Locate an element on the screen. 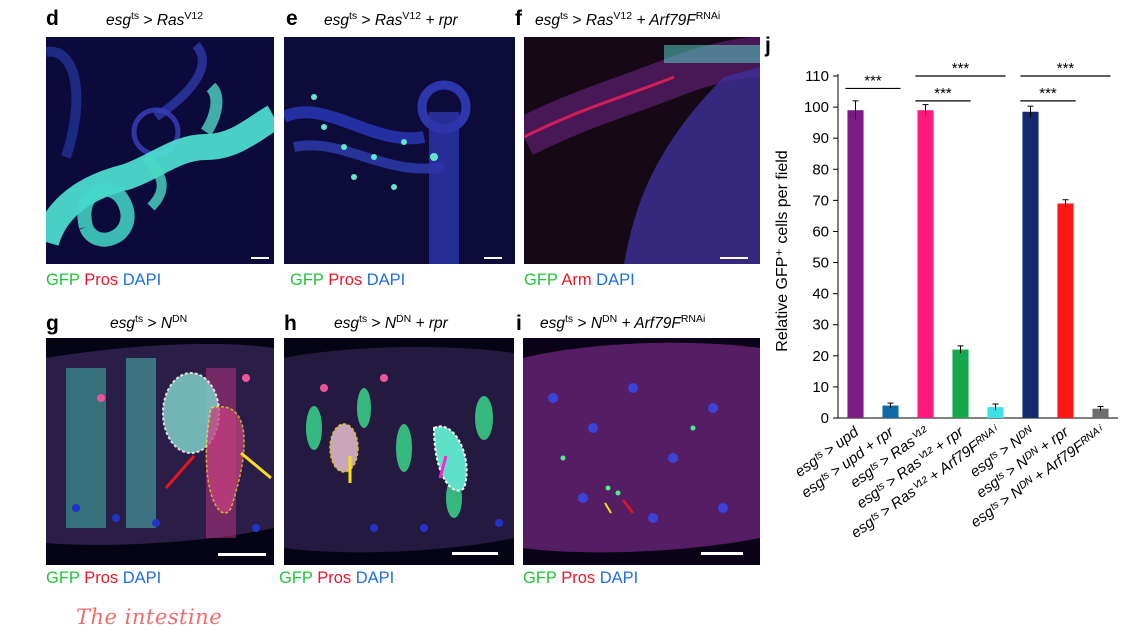  micrograph-d is located at coordinates (160, 150).